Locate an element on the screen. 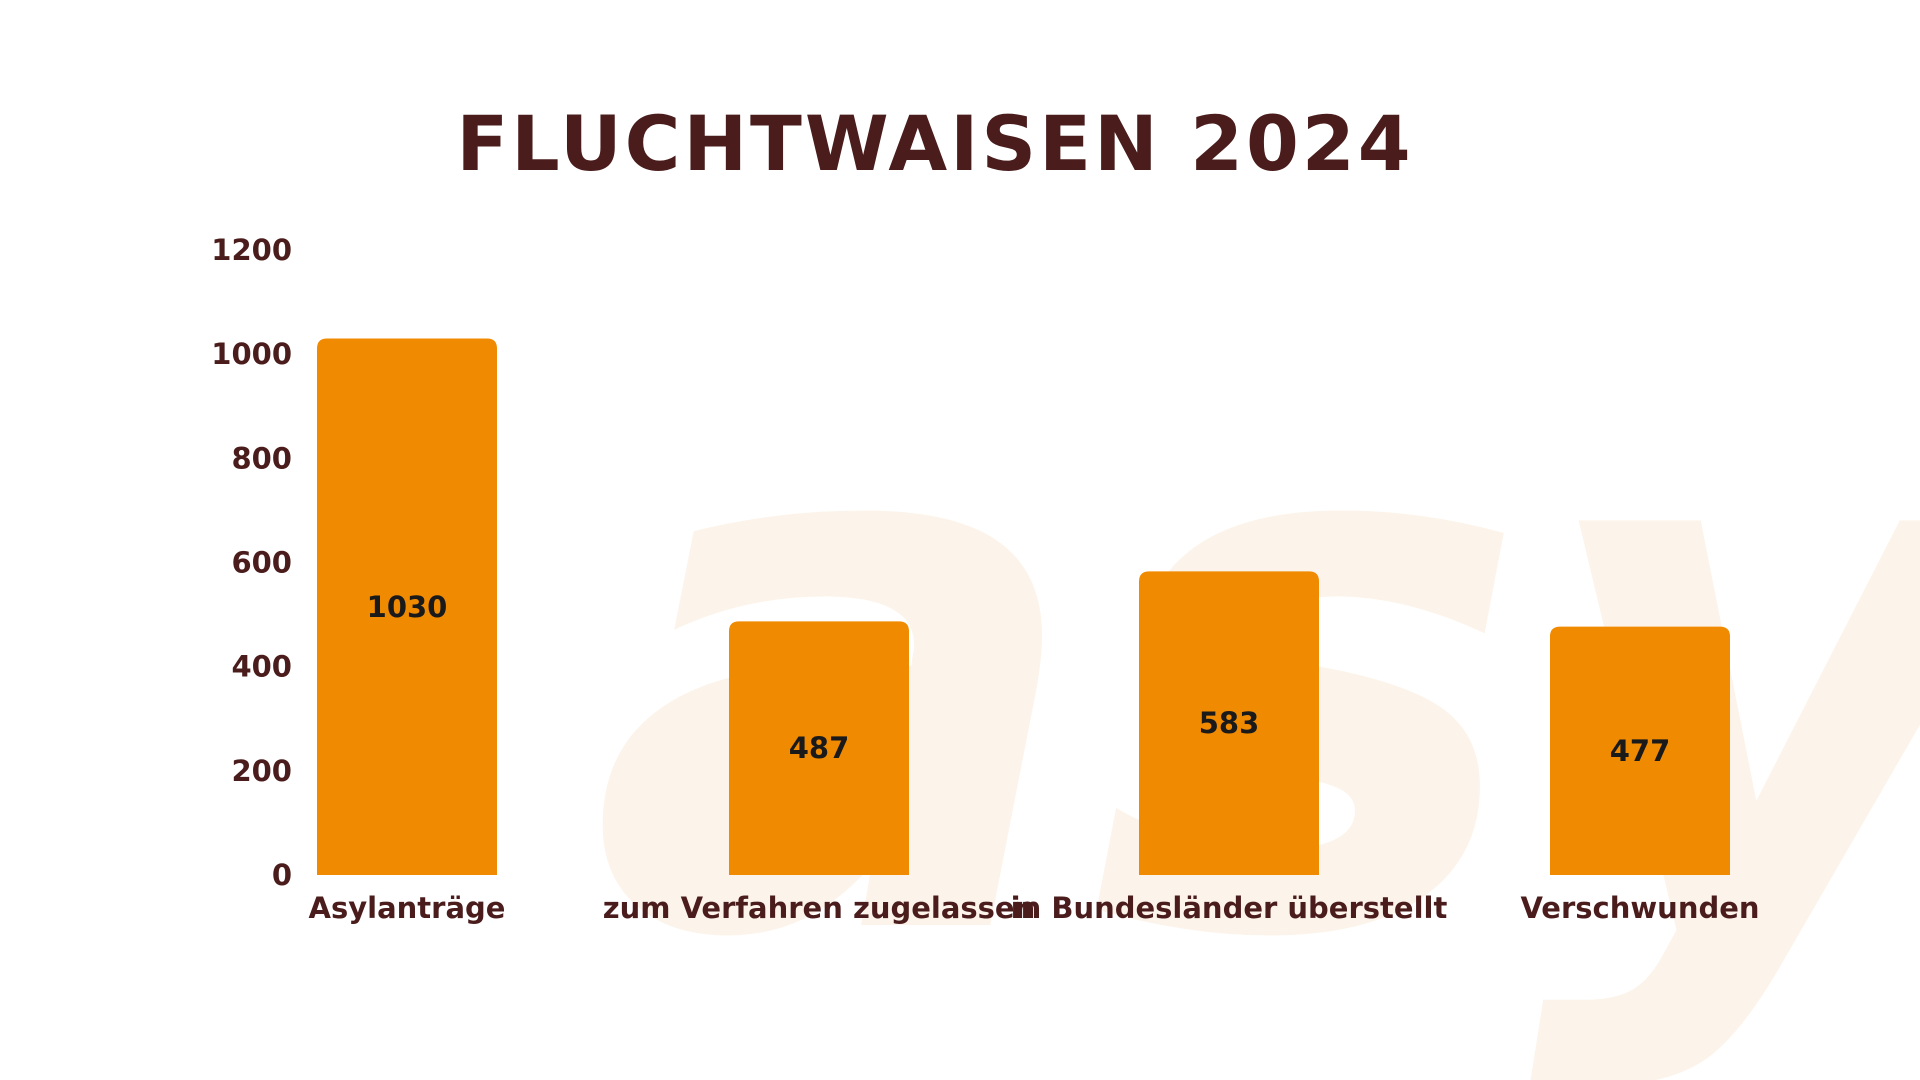  bar-value-label: 487 is located at coordinates (819, 748).